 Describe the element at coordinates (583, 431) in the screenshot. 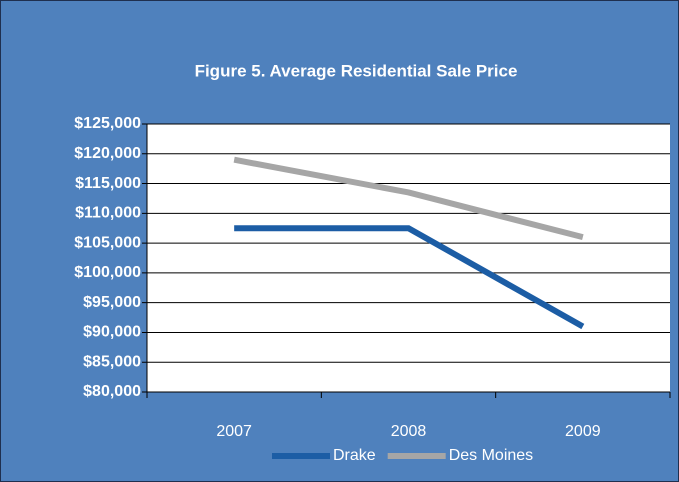

I see `x-tick-label: 2009` at that location.